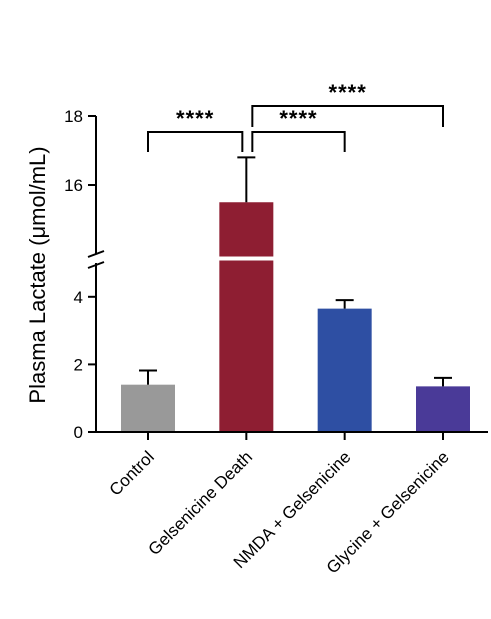 Image resolution: width=491 pixels, height=619 pixels. I want to click on significance-label-1: ****, so click(298, 118).